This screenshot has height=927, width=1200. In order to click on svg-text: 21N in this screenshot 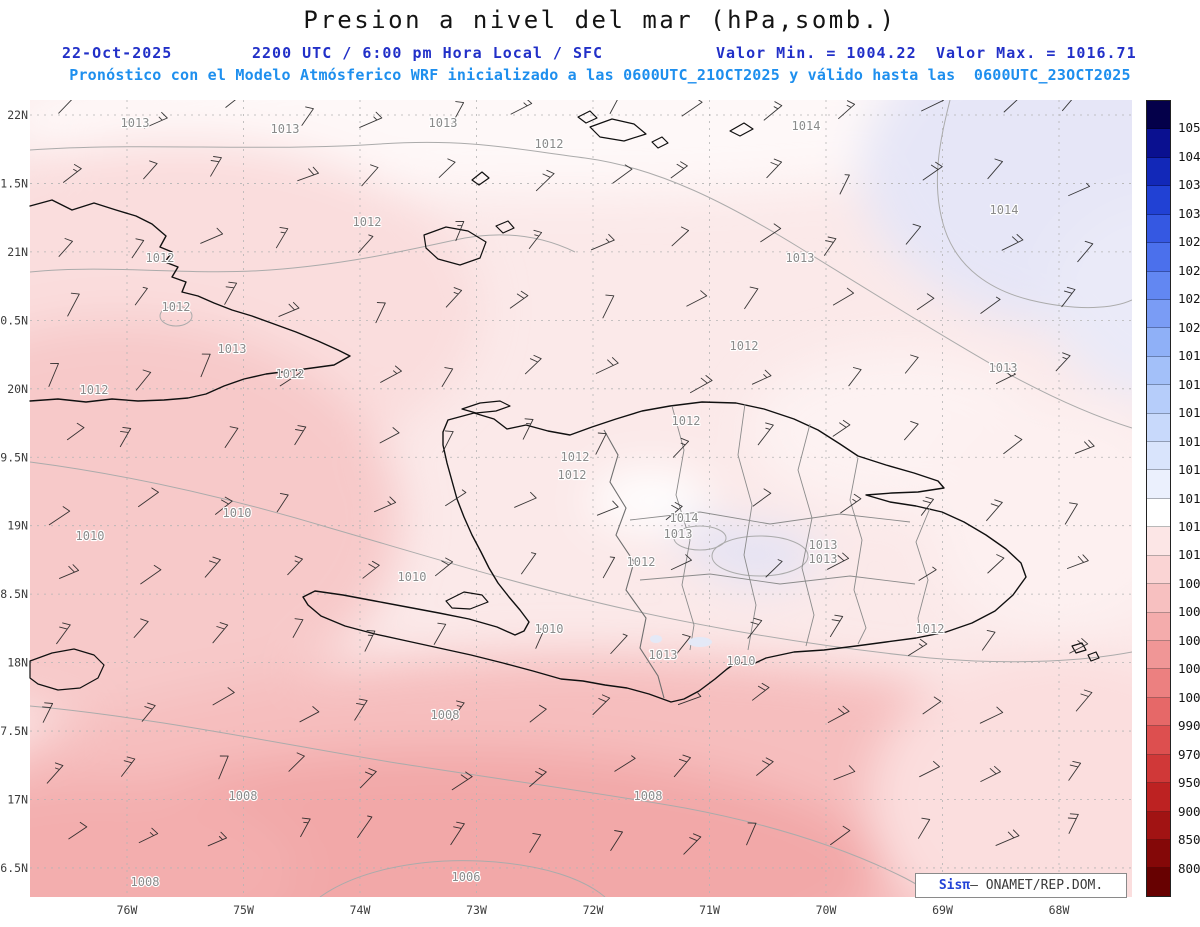, I will do `click(17, 252)`.